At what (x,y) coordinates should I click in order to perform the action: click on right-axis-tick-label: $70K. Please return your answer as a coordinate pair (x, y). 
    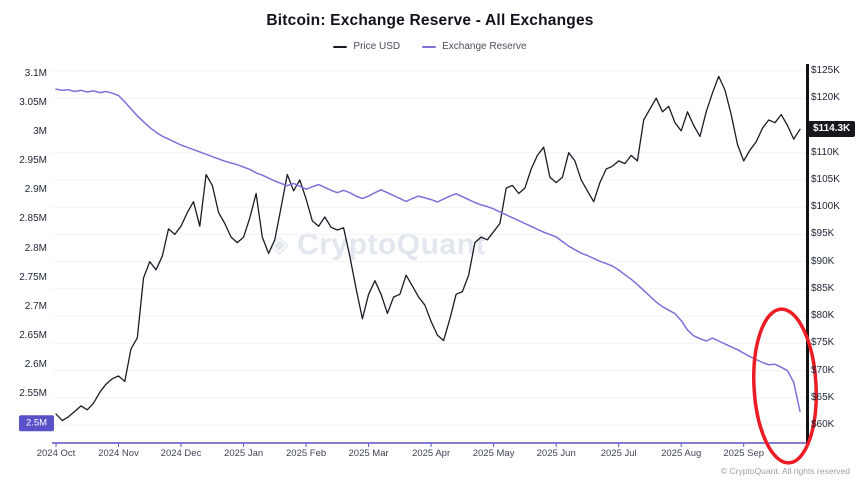
    Looking at the image, I should click on (823, 370).